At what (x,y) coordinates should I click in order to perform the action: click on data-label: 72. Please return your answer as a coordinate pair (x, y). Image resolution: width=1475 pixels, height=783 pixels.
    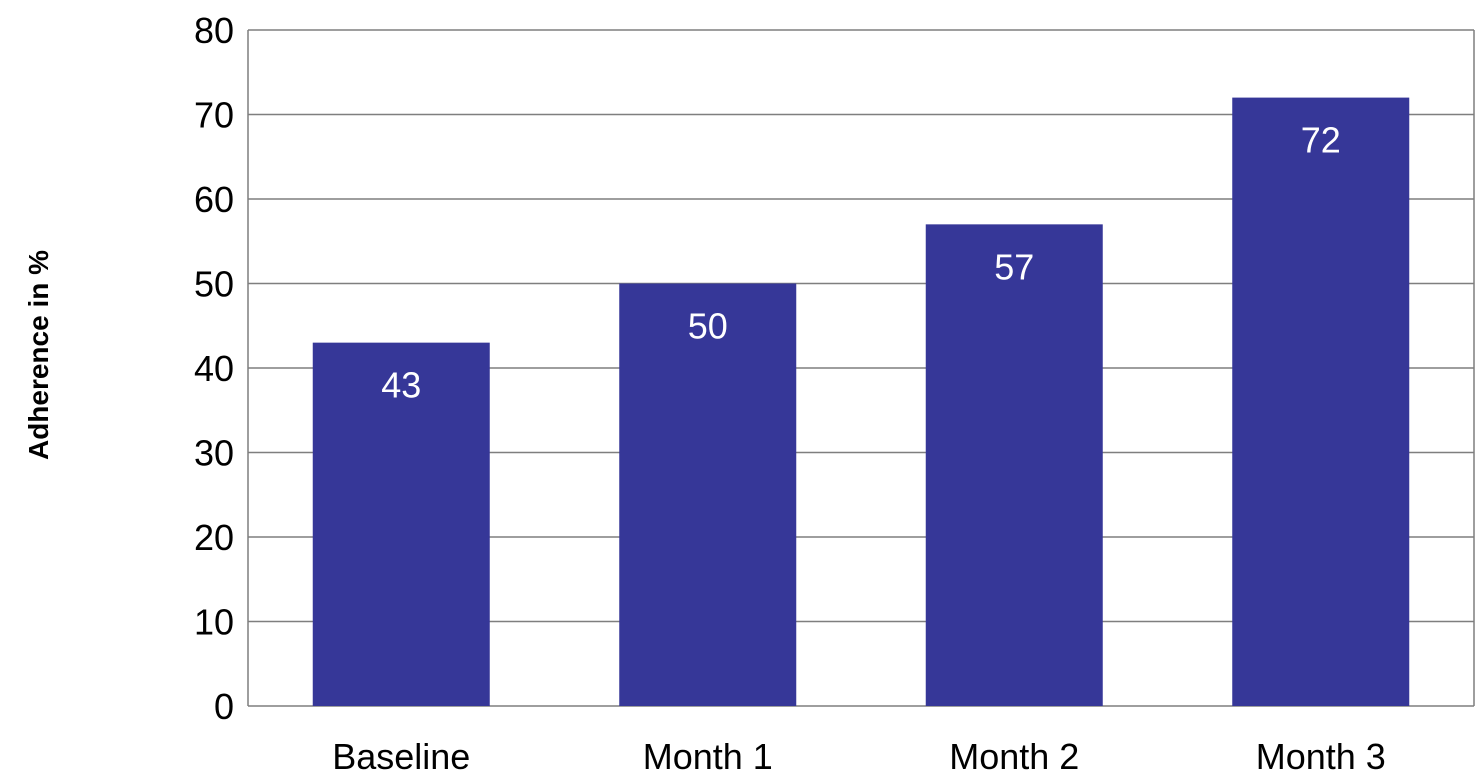
    Looking at the image, I should click on (1321, 140).